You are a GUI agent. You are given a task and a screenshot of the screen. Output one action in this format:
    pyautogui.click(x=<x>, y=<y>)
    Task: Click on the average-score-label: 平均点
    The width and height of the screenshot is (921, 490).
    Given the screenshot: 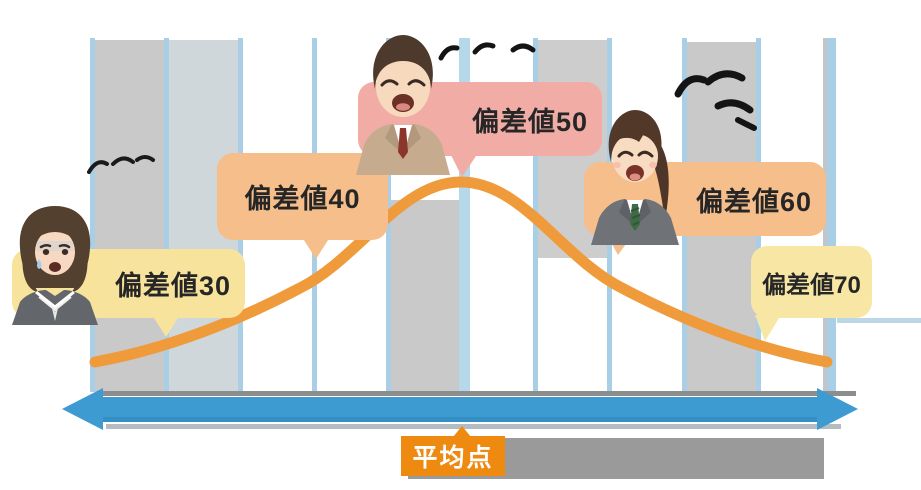 What is the action you would take?
    pyautogui.click(x=453, y=458)
    